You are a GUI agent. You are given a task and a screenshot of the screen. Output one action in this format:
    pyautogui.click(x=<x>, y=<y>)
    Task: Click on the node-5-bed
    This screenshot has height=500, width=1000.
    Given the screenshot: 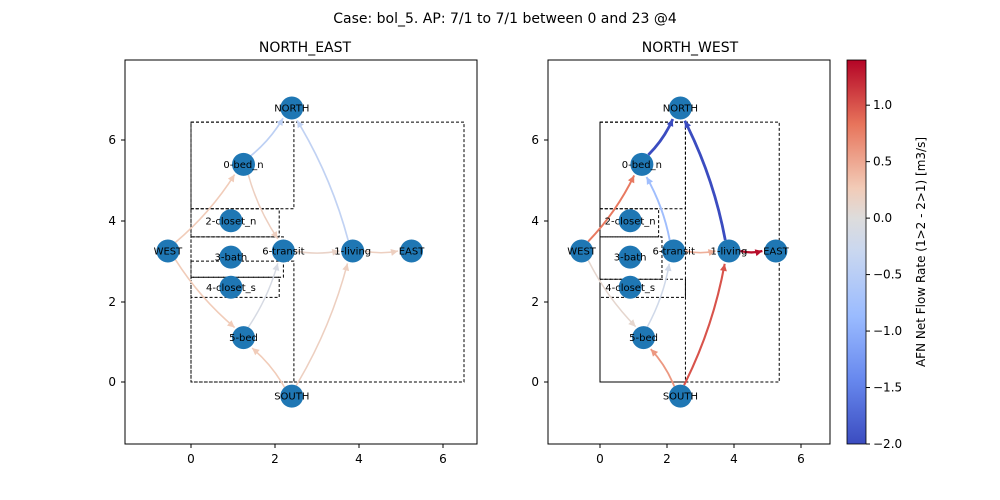 What is the action you would take?
    pyautogui.click(x=644, y=338)
    